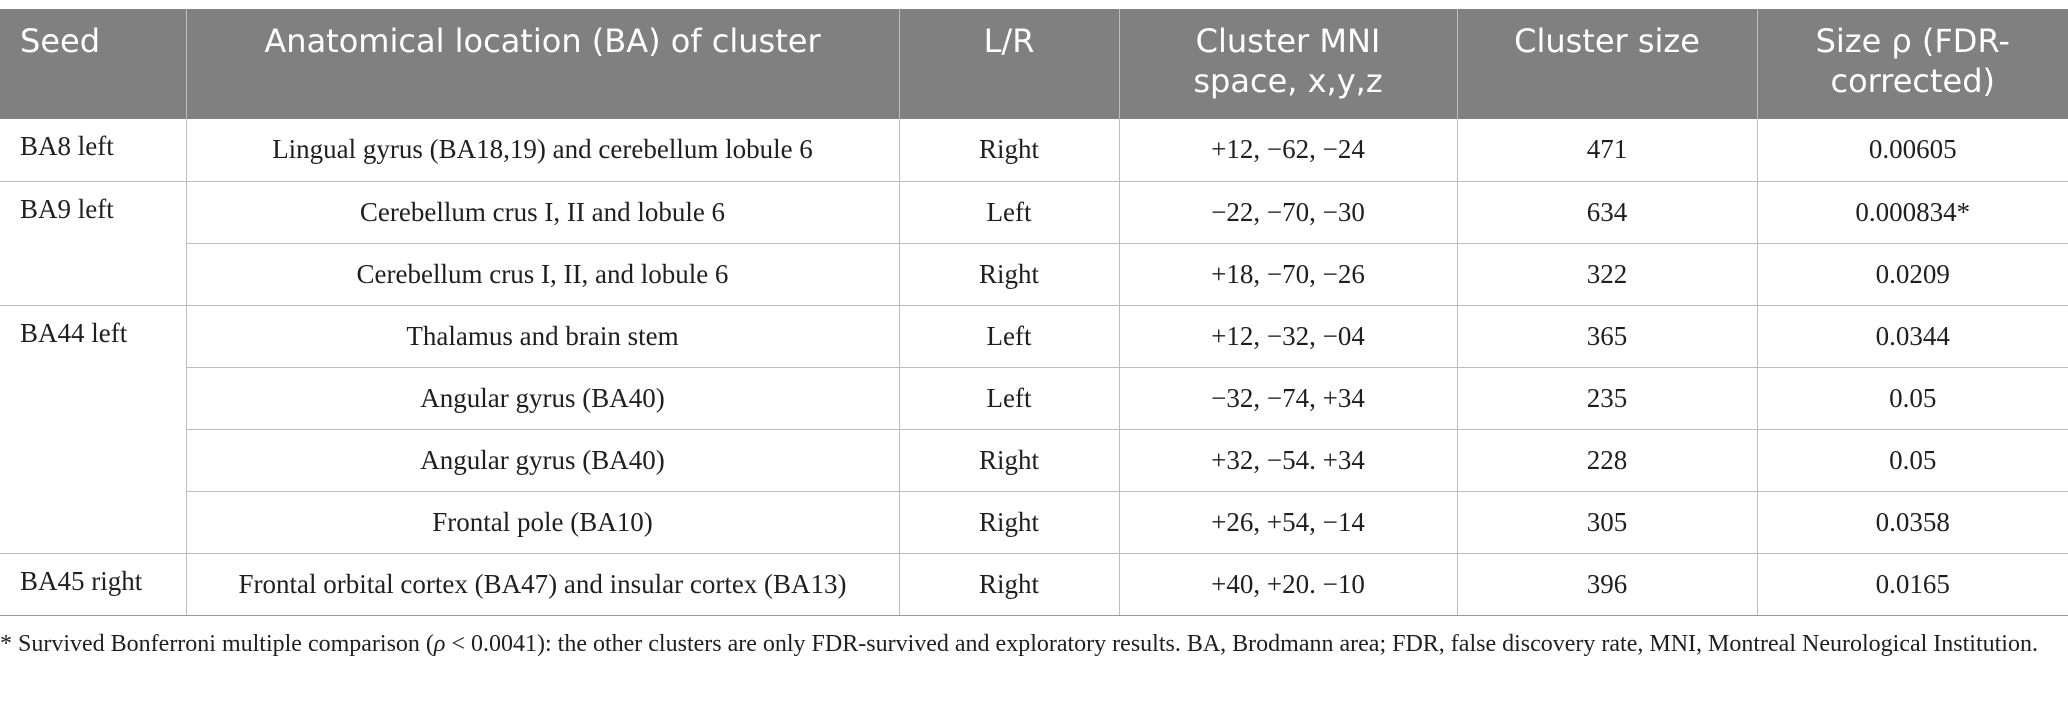  Describe the element at coordinates (1288, 460) in the screenshot. I see `mni-cell: +32, −54. +34` at that location.